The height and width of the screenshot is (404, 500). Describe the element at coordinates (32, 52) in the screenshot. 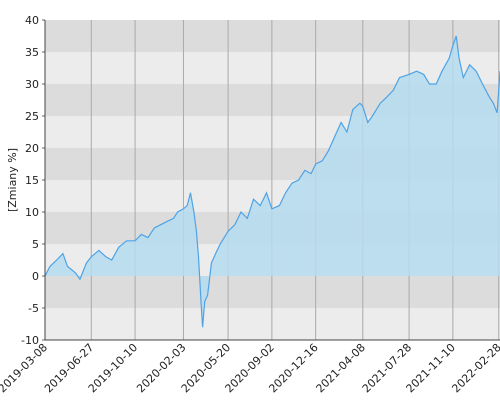

I see `y-tick-label: 35` at that location.